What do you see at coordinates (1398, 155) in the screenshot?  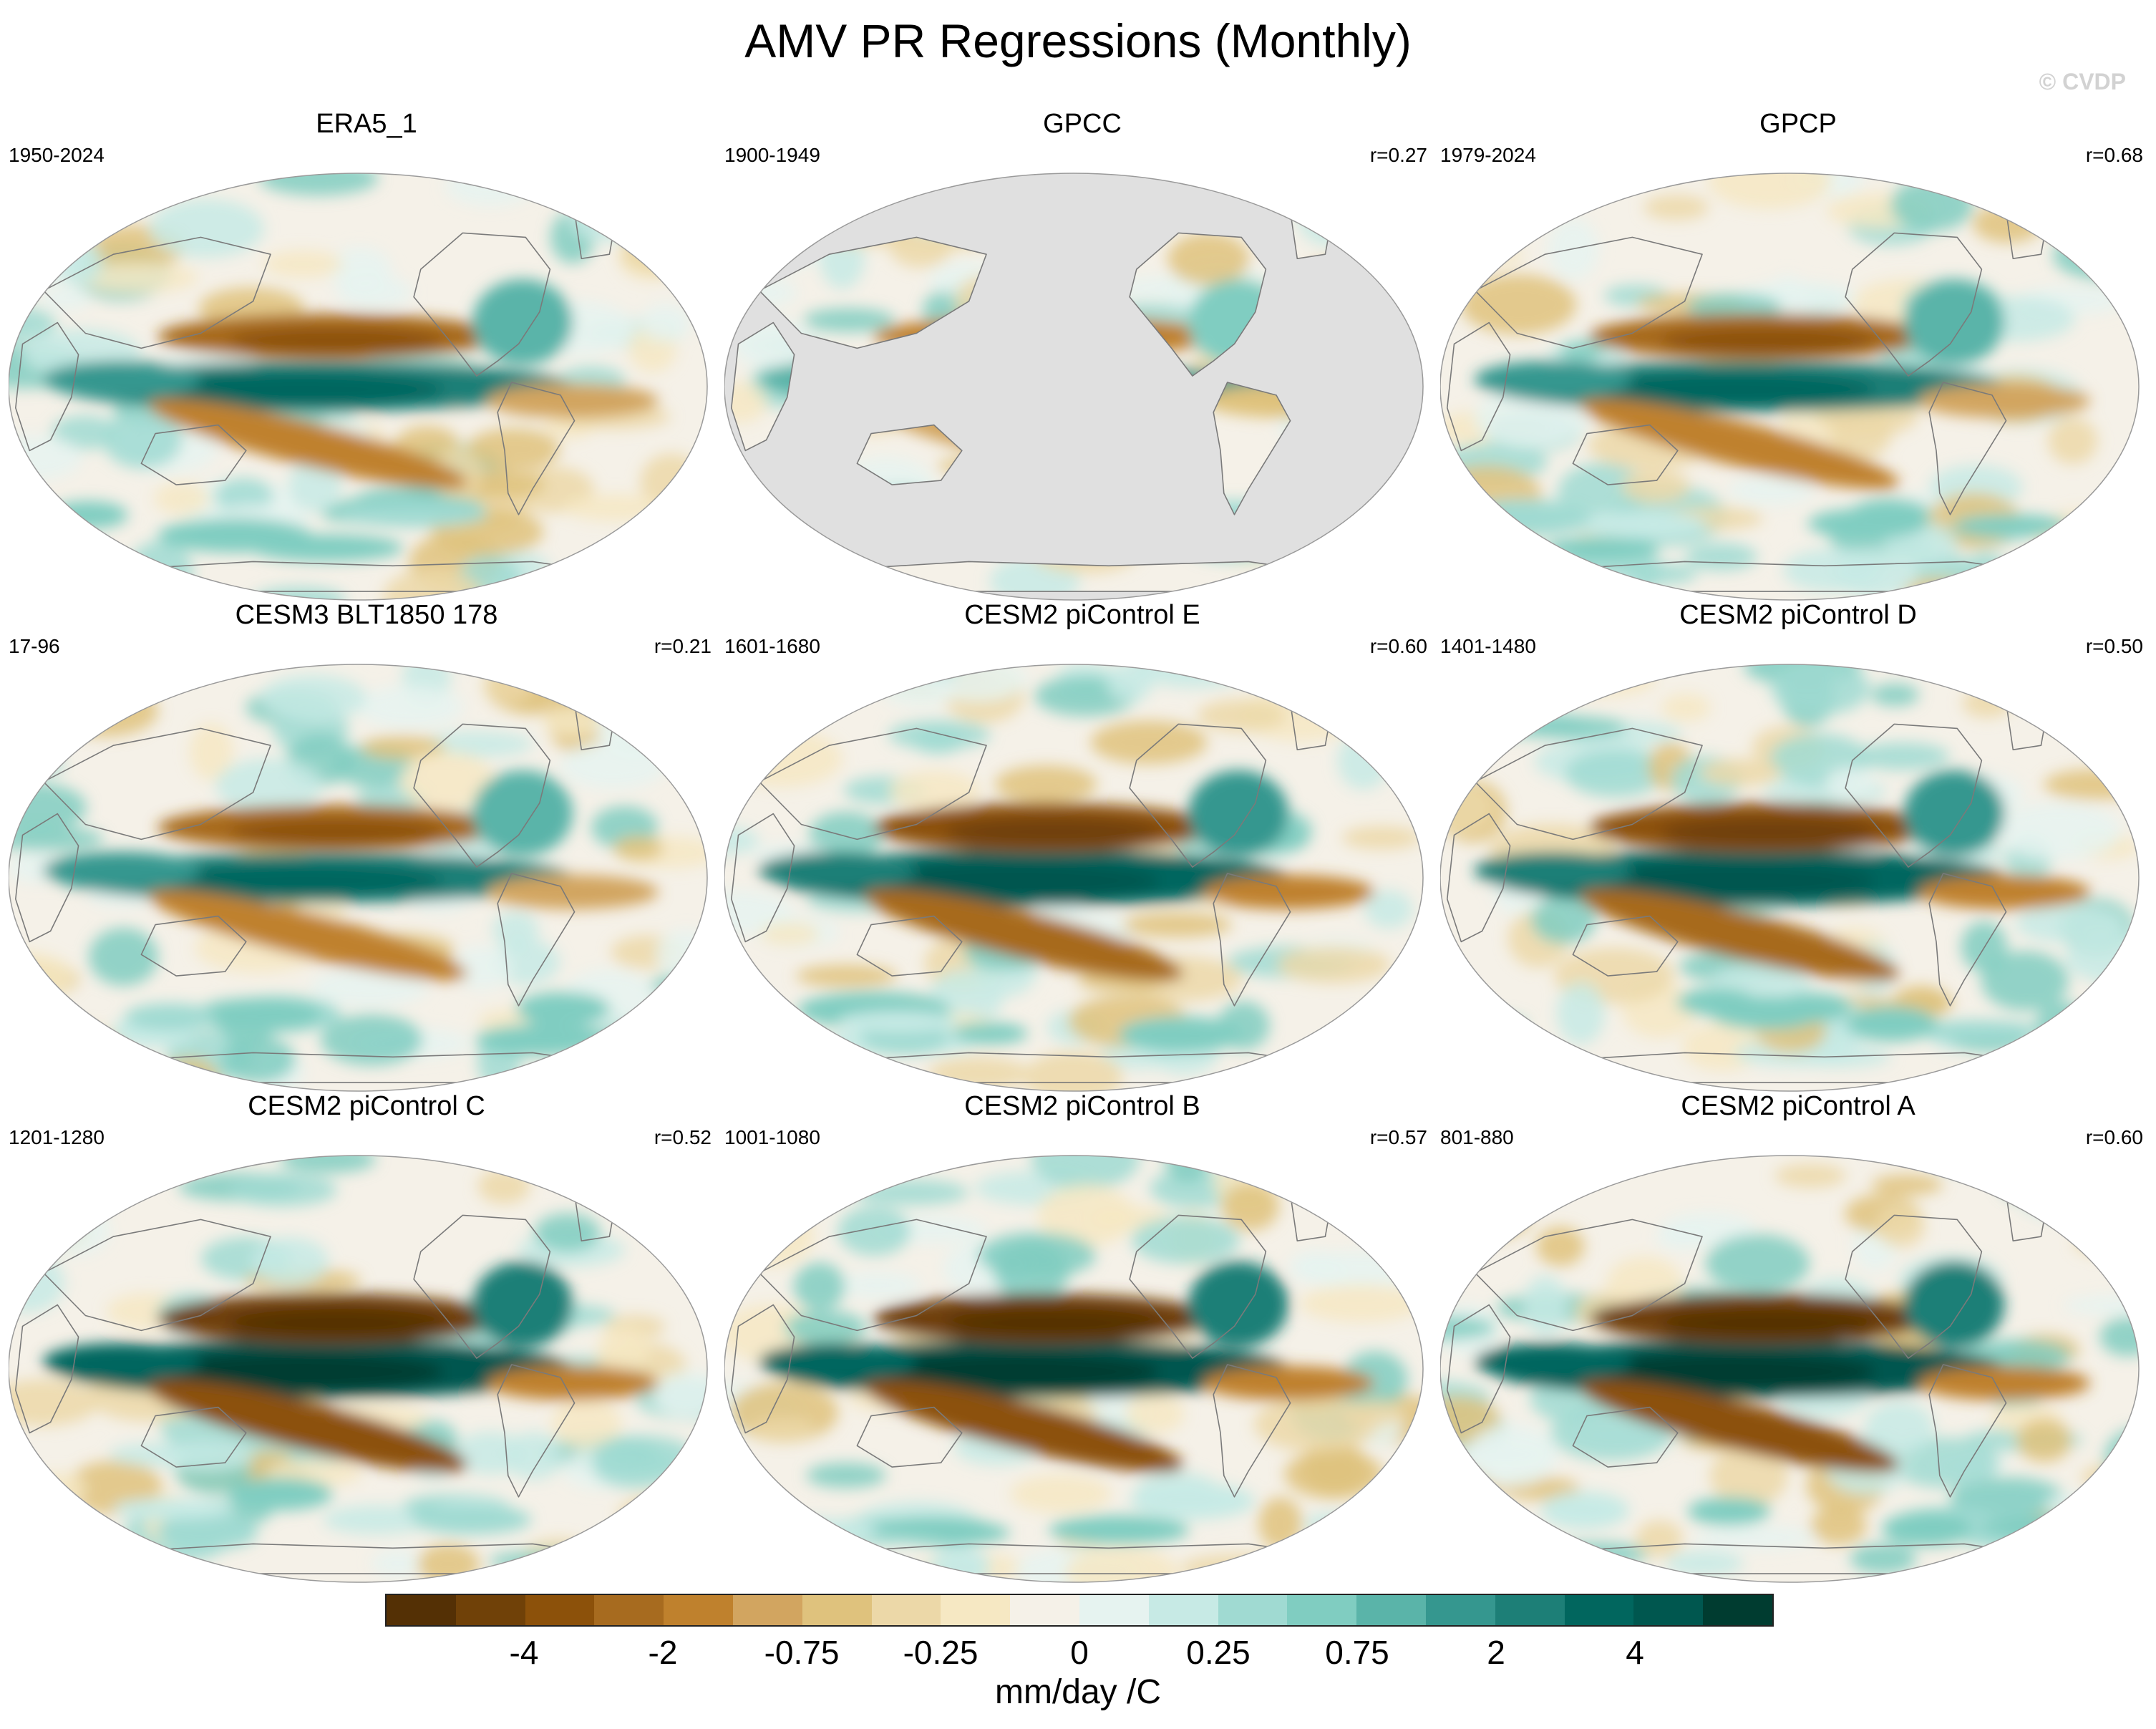 I see `panel-correlation: r=0.27` at bounding box center [1398, 155].